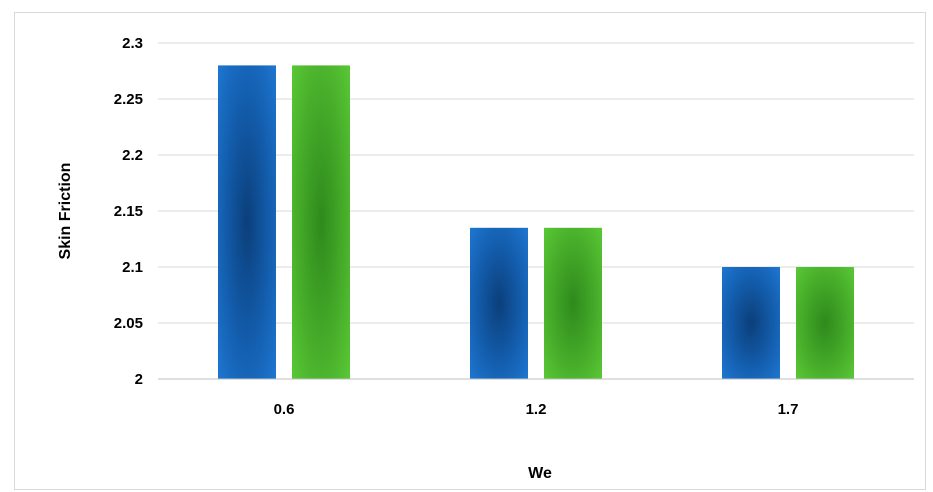 Image resolution: width=933 pixels, height=492 pixels. I want to click on bar-series-1-0.6, so click(247, 222).